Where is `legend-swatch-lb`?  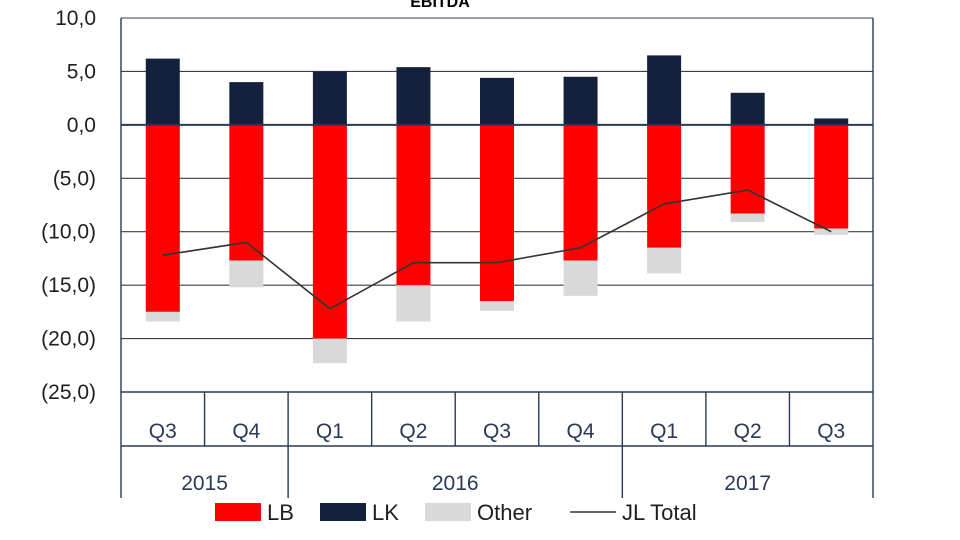 legend-swatch-lb is located at coordinates (238, 512).